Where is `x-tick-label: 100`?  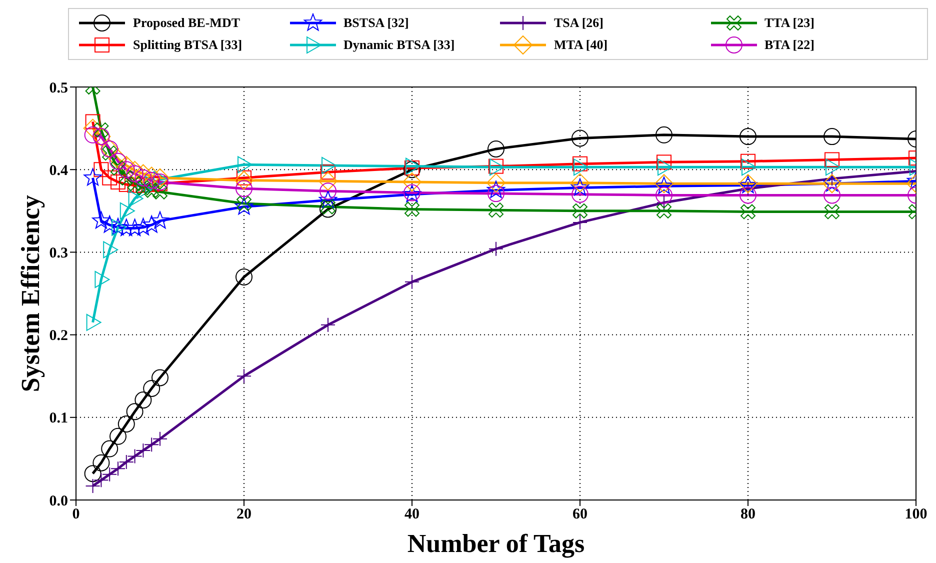 x-tick-label: 100 is located at coordinates (916, 514).